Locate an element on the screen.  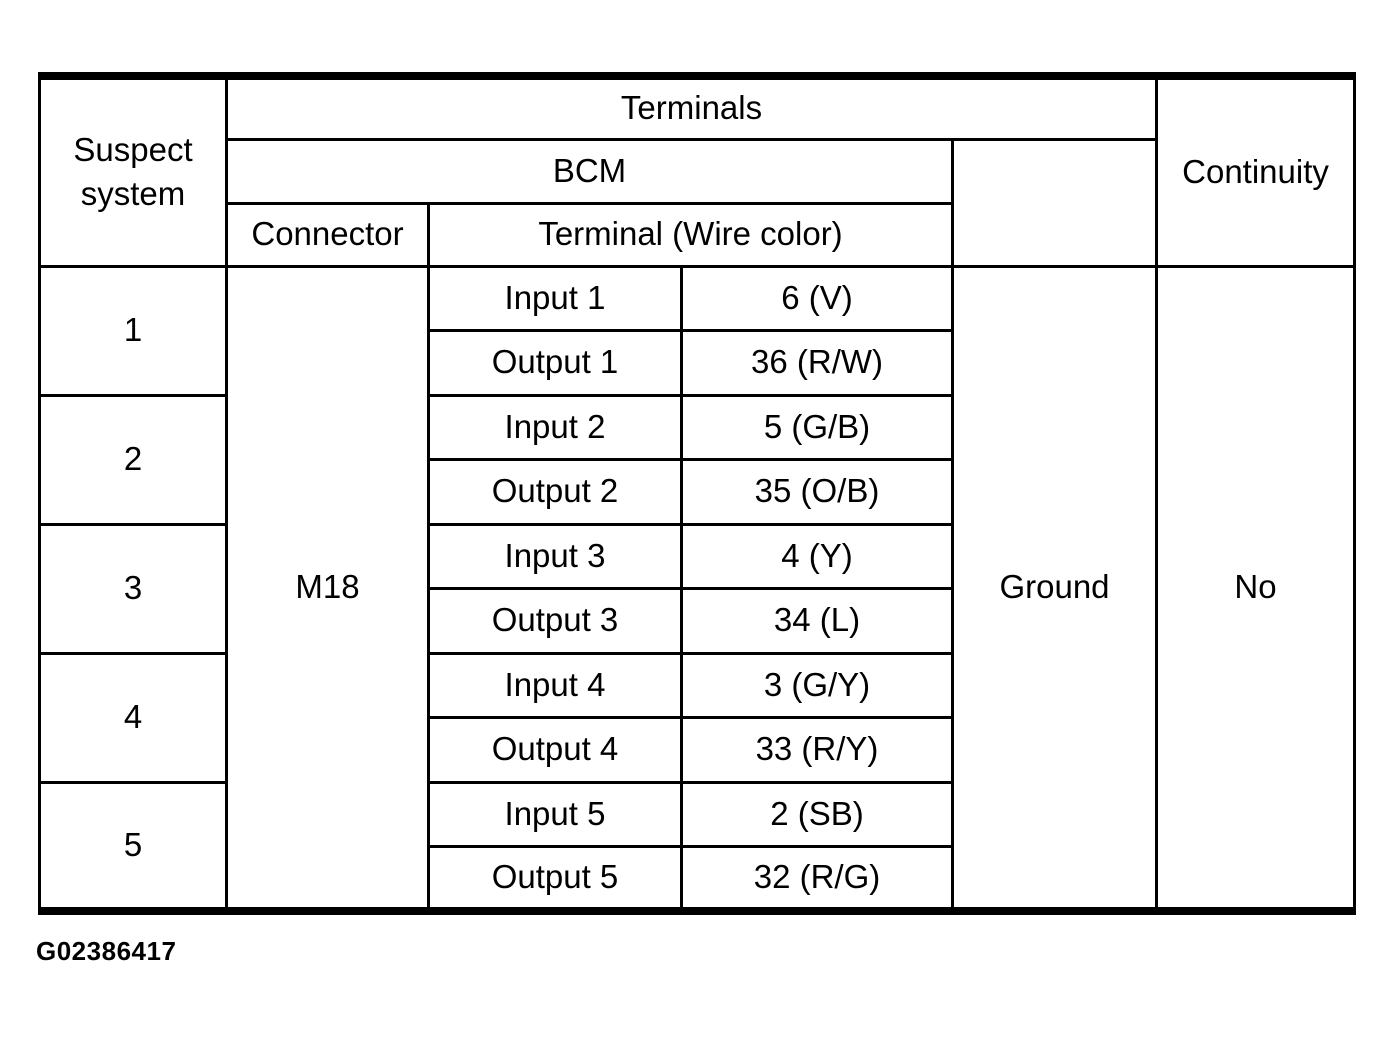
cell-suspect-1: 1 is located at coordinates (133, 330).